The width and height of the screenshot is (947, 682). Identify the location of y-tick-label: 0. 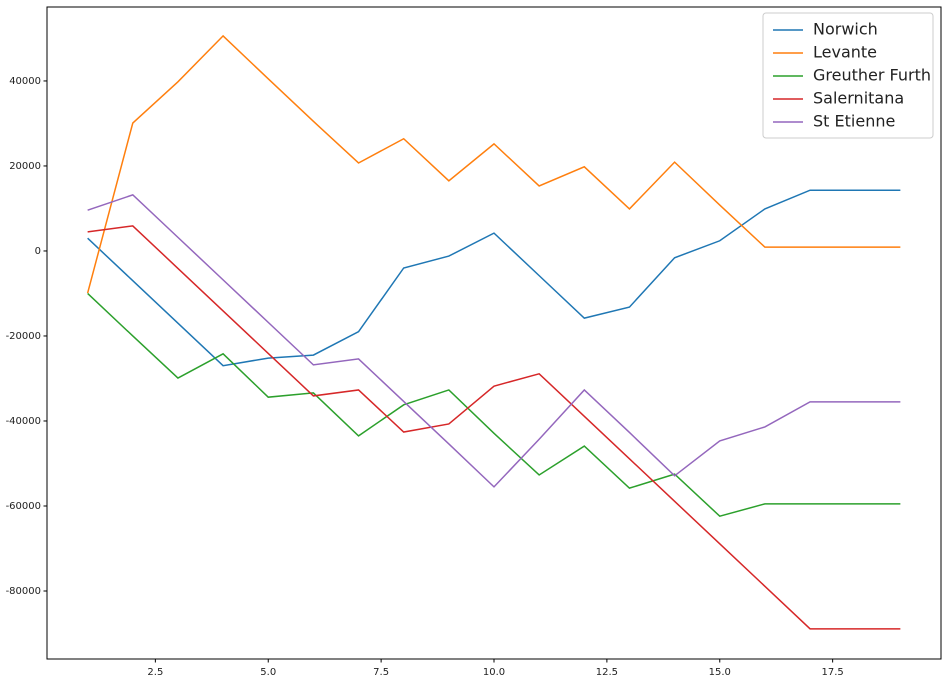
(38, 251).